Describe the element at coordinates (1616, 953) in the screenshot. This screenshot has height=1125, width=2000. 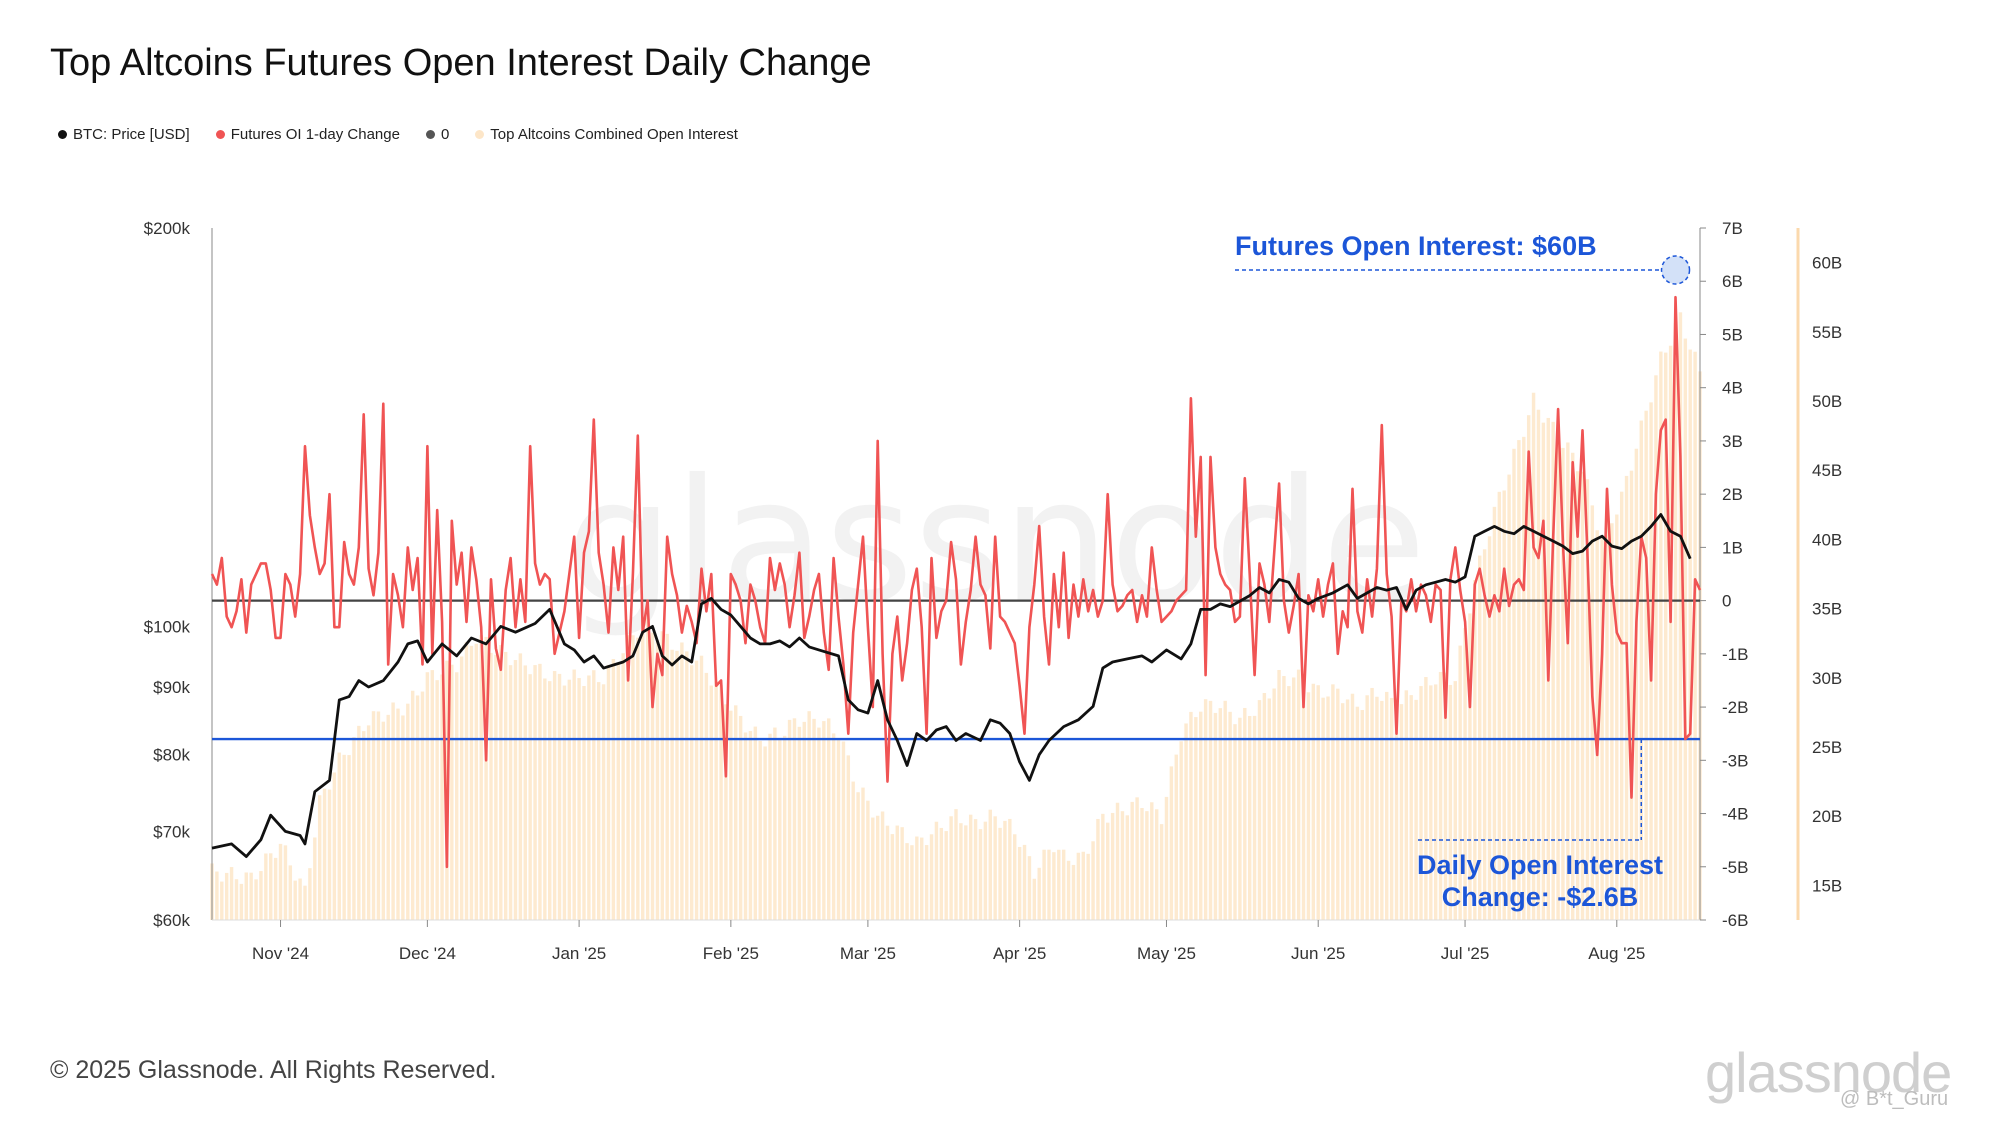
I see `x-tick-label: Aug '25` at that location.